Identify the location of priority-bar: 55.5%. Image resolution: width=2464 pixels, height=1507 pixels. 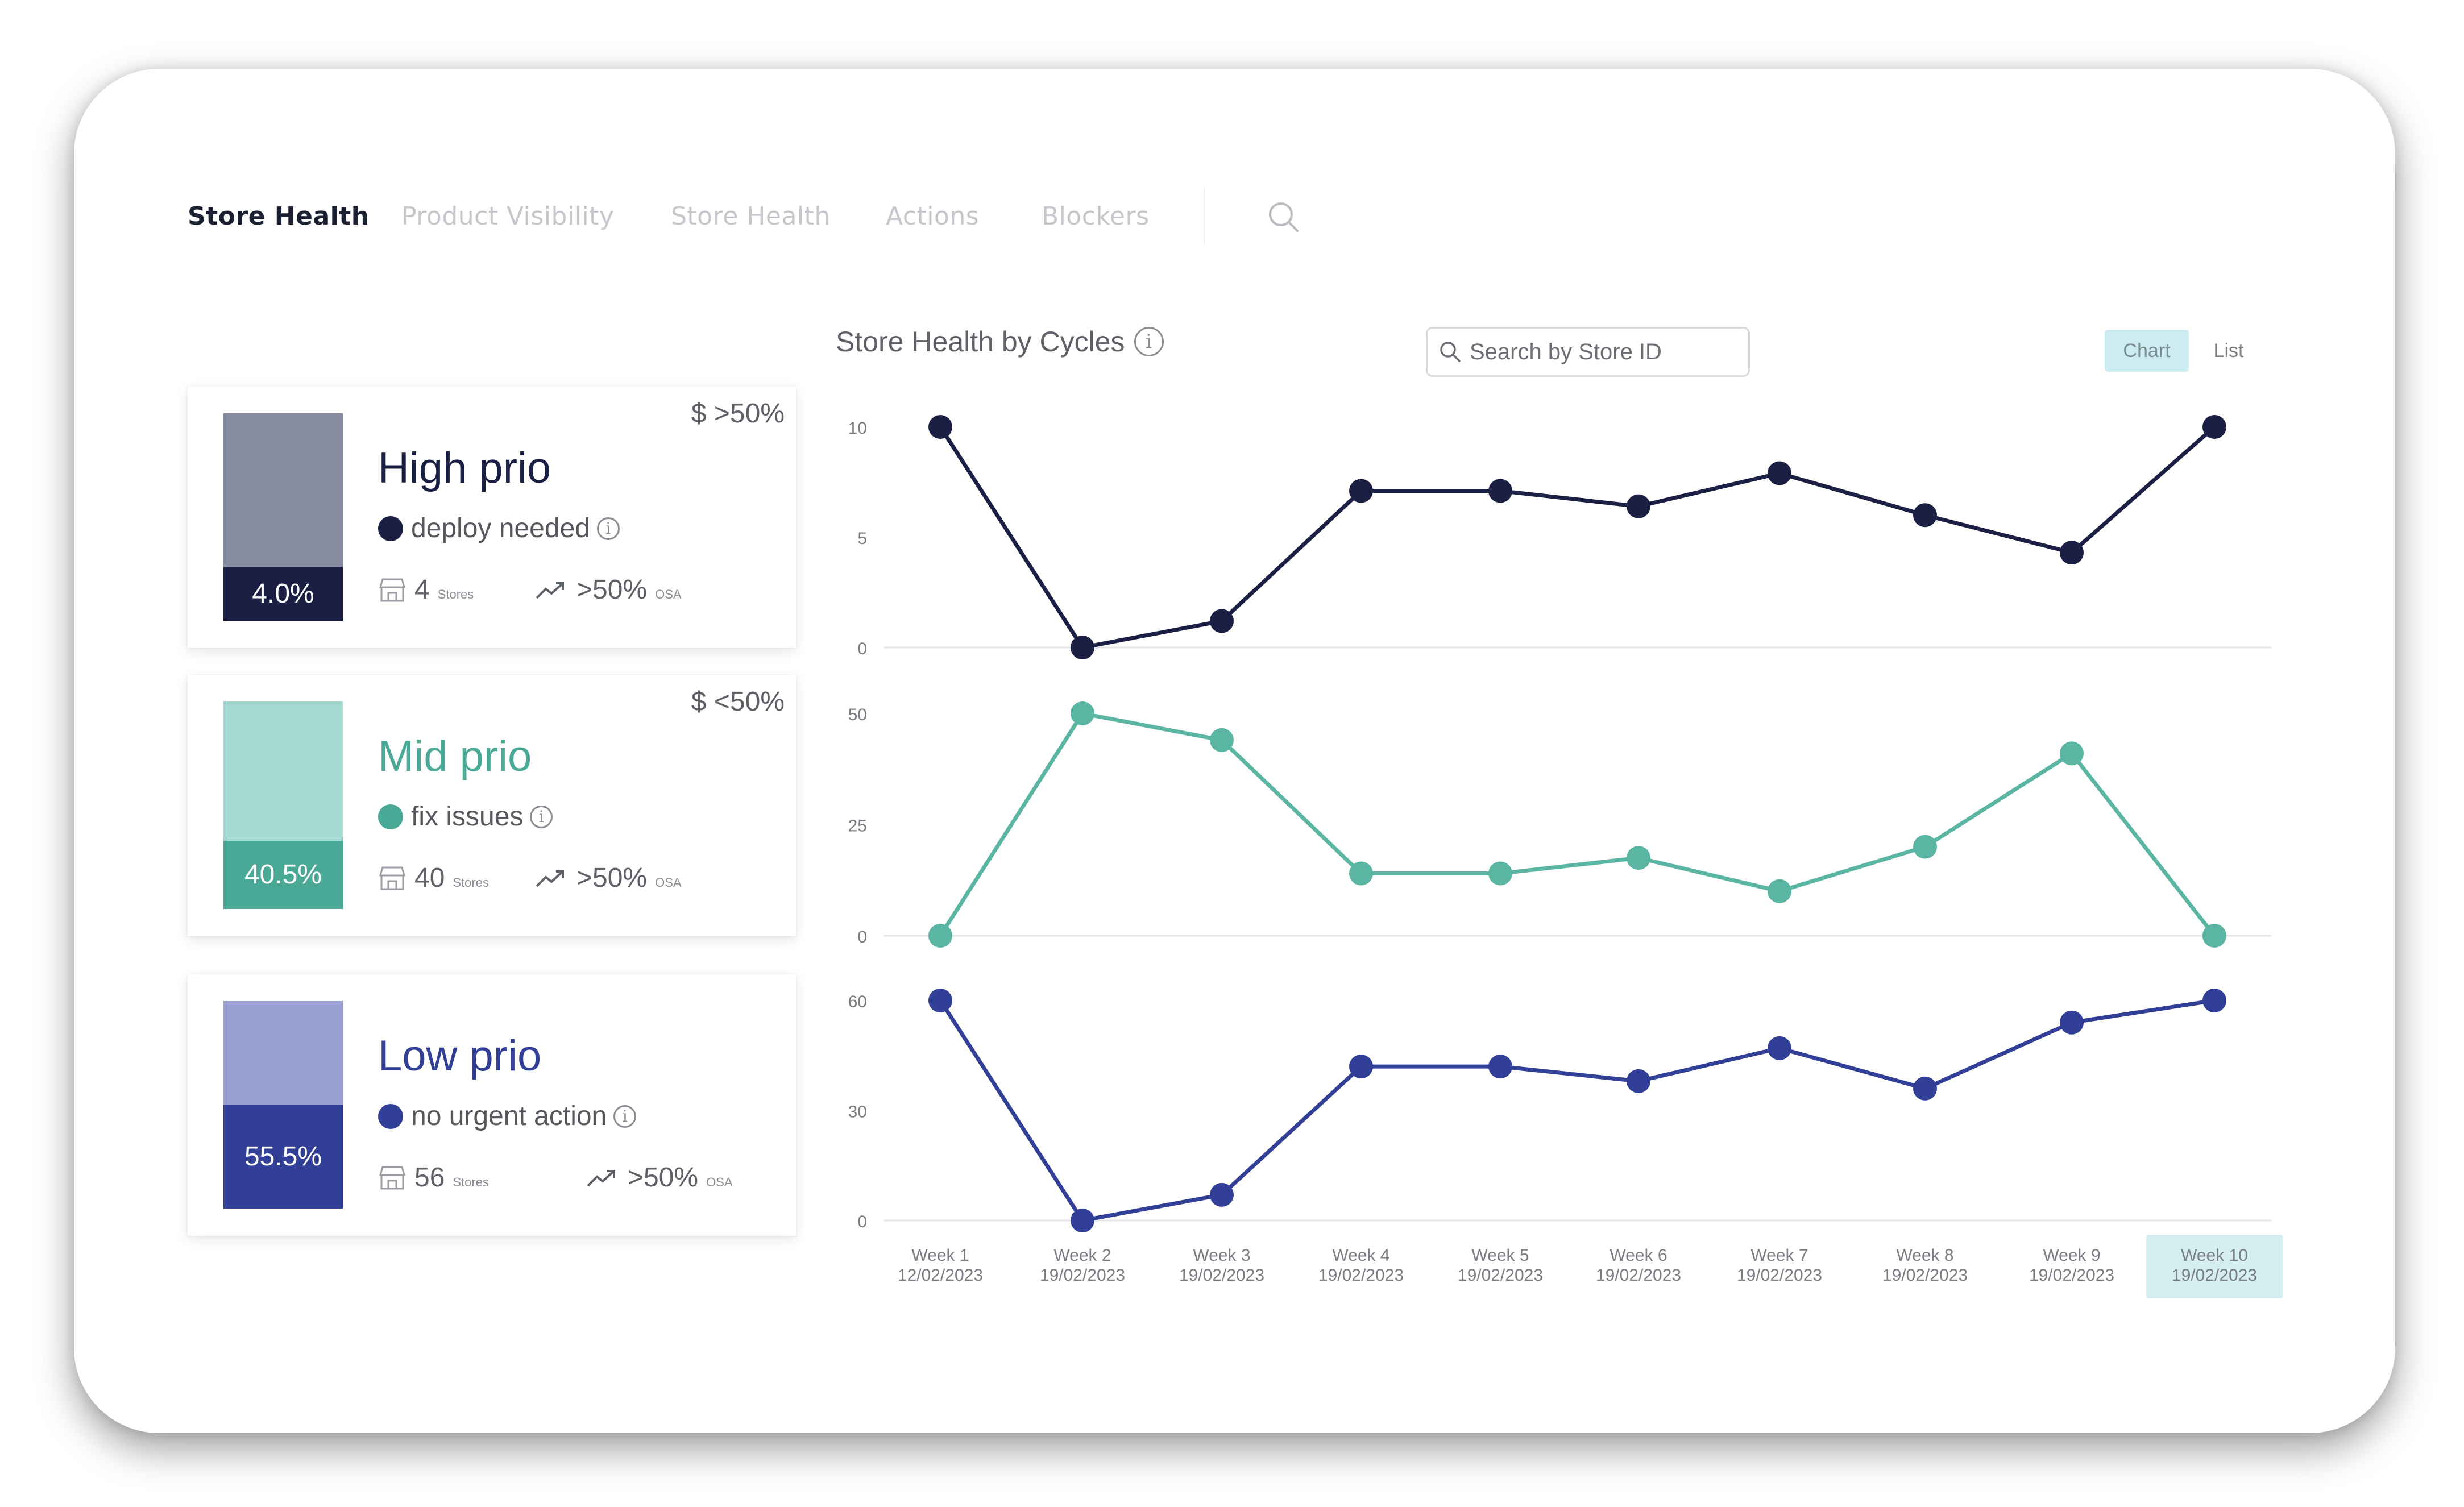
(283, 1105).